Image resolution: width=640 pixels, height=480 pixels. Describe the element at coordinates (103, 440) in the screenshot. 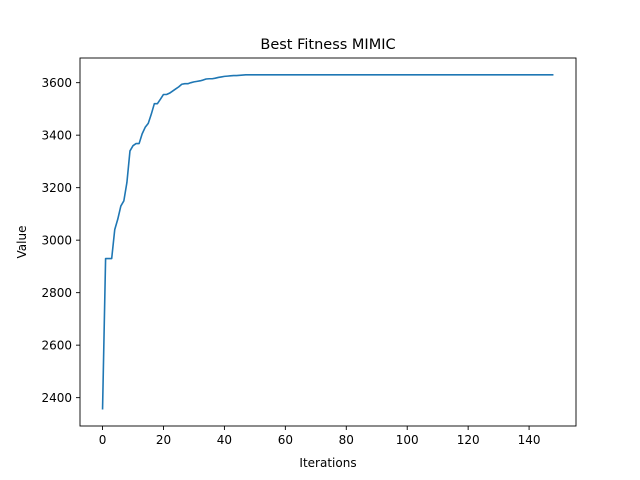

I see `x-tick-label: 0` at that location.